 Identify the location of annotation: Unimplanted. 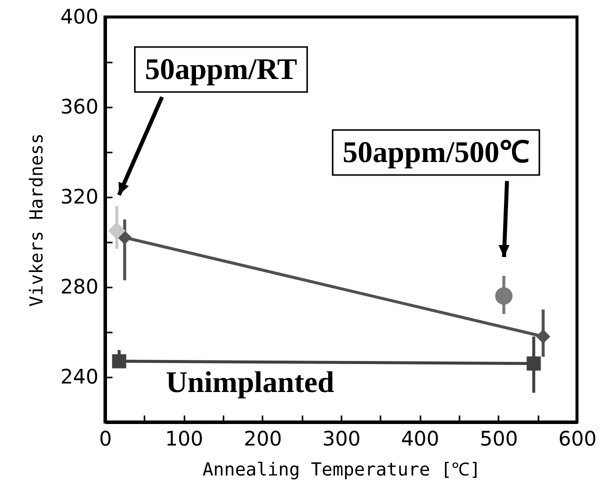
(250, 382).